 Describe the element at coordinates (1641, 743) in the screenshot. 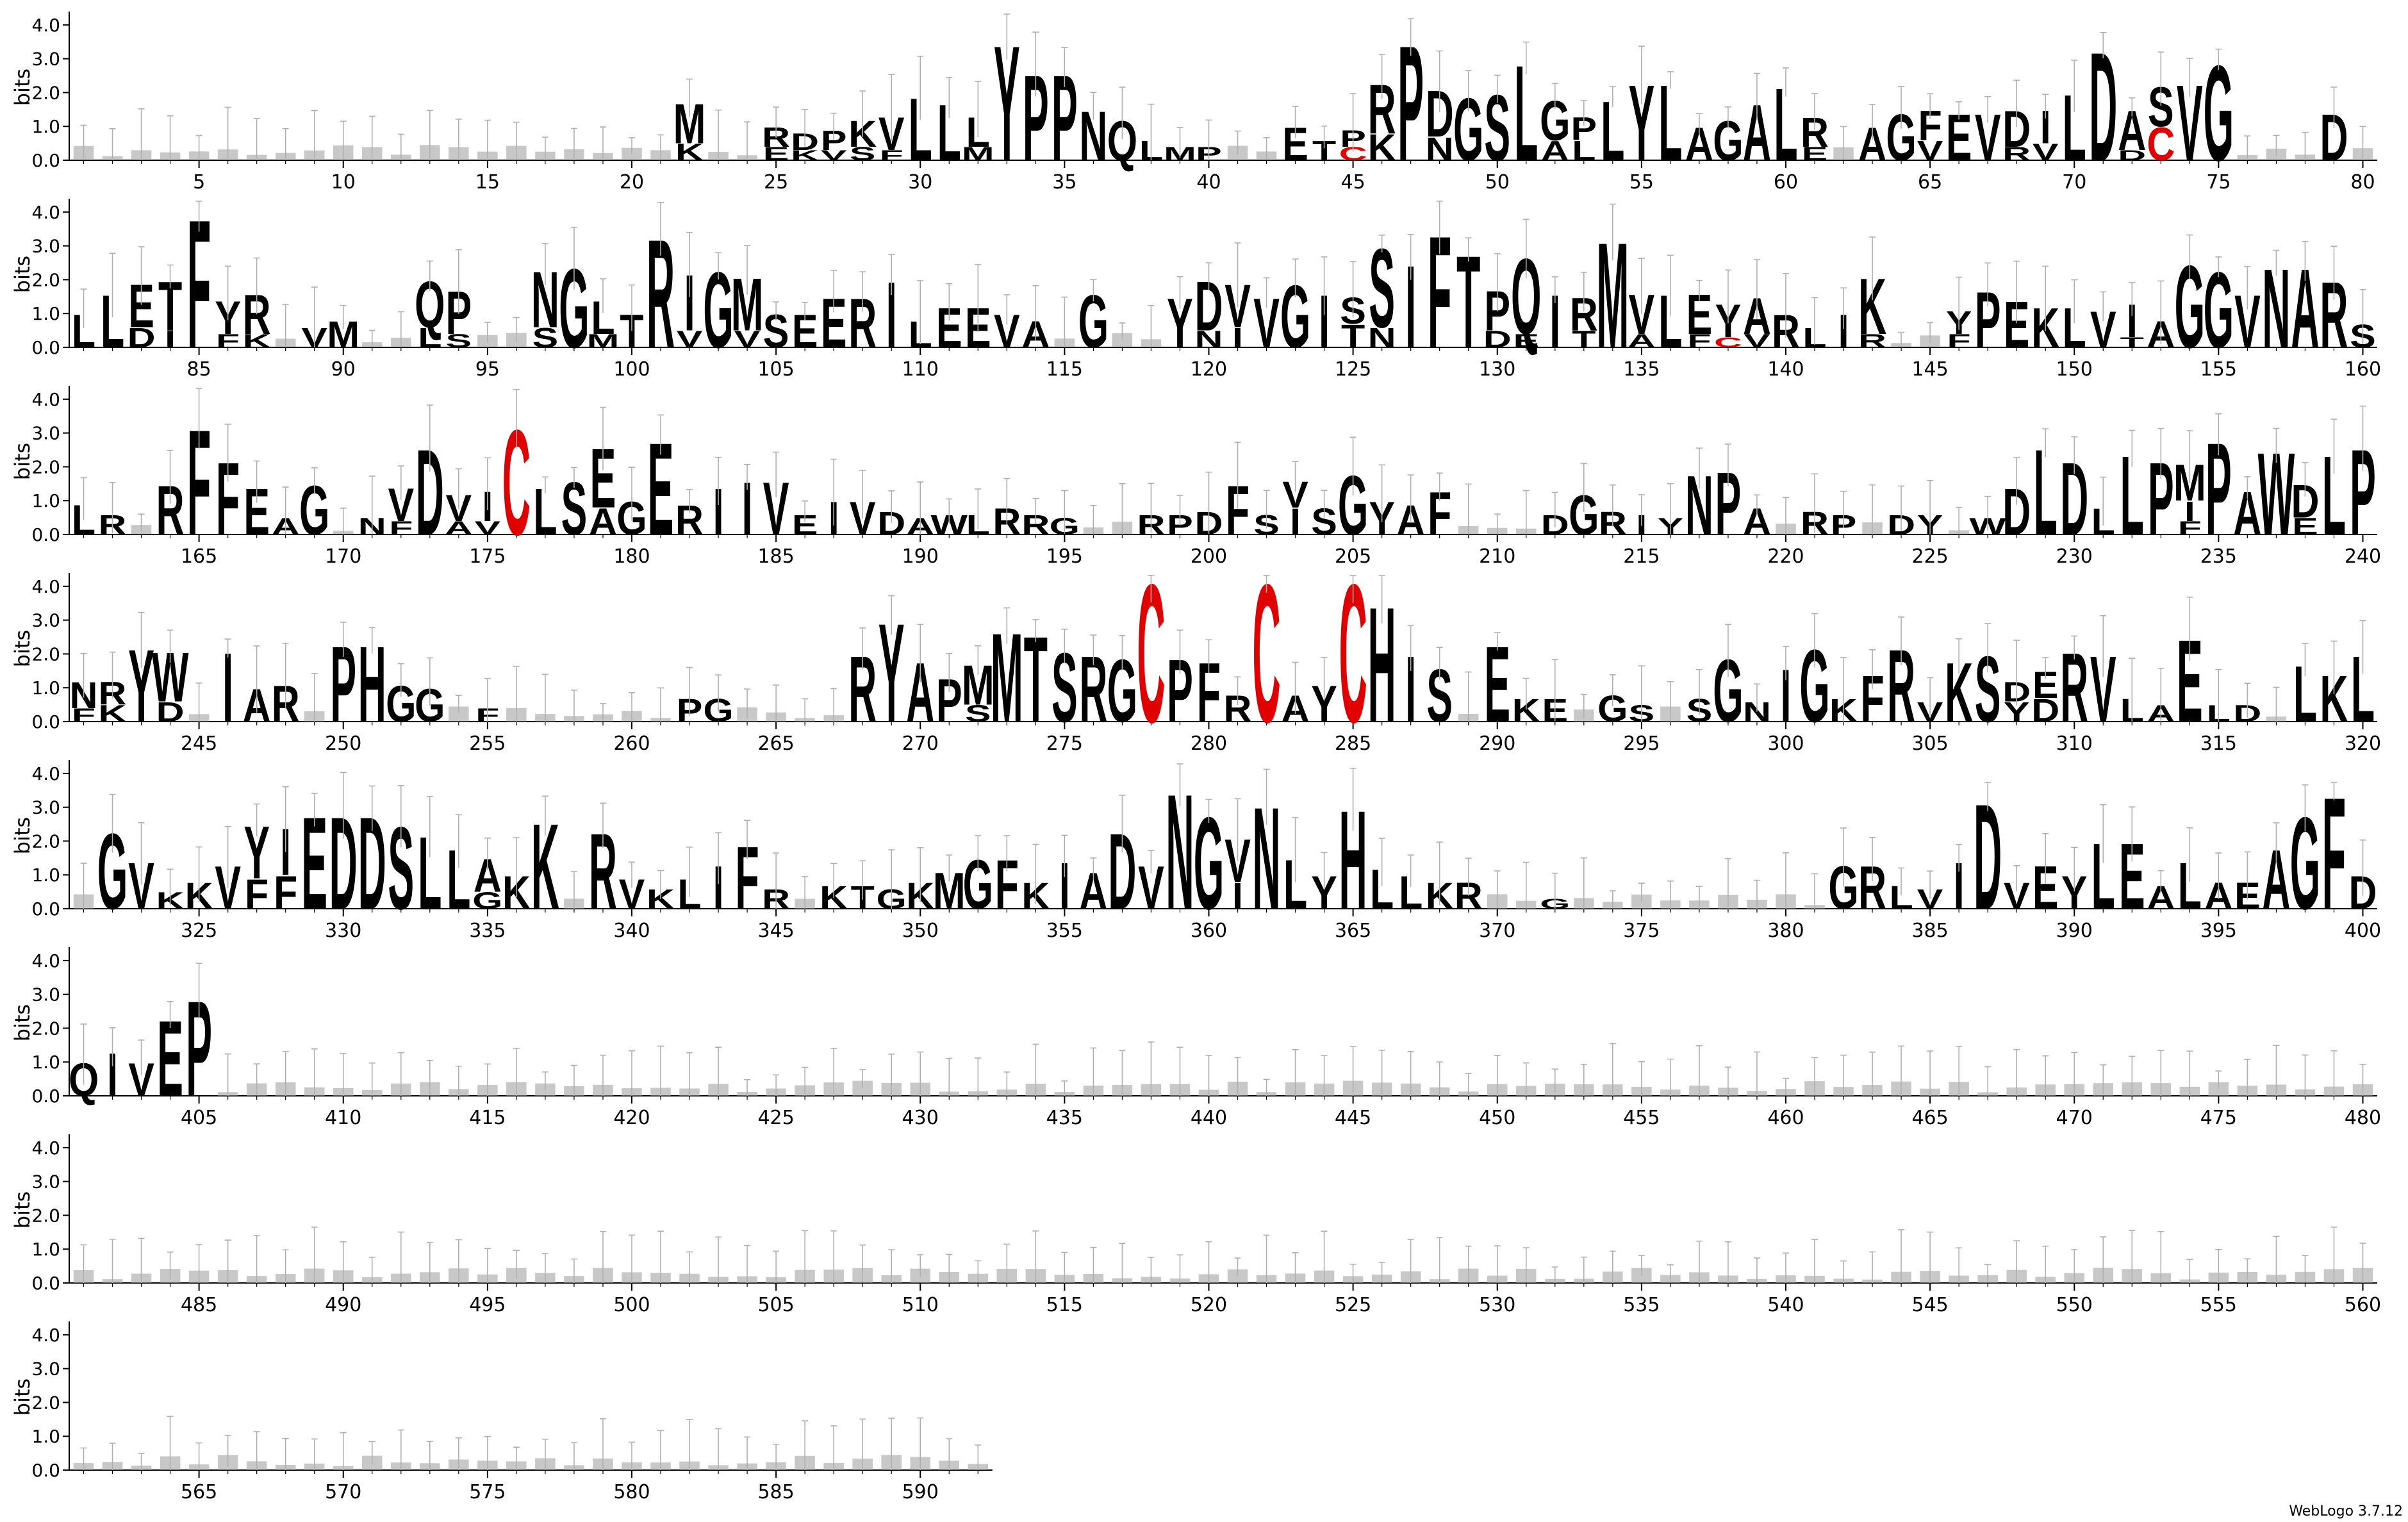

I see `position-label: 295` at that location.